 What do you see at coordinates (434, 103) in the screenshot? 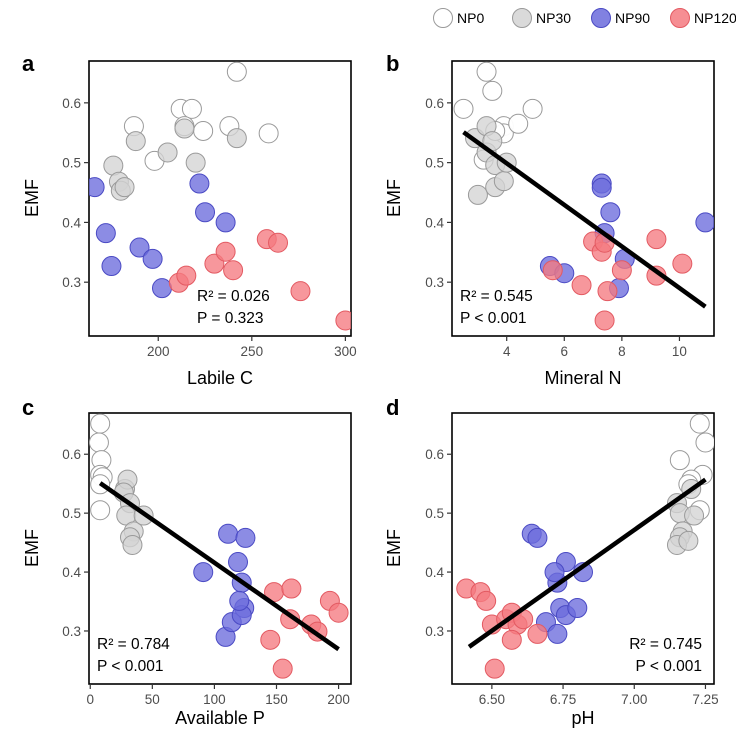
I see `y-tick-label: 0.6` at bounding box center [434, 103].